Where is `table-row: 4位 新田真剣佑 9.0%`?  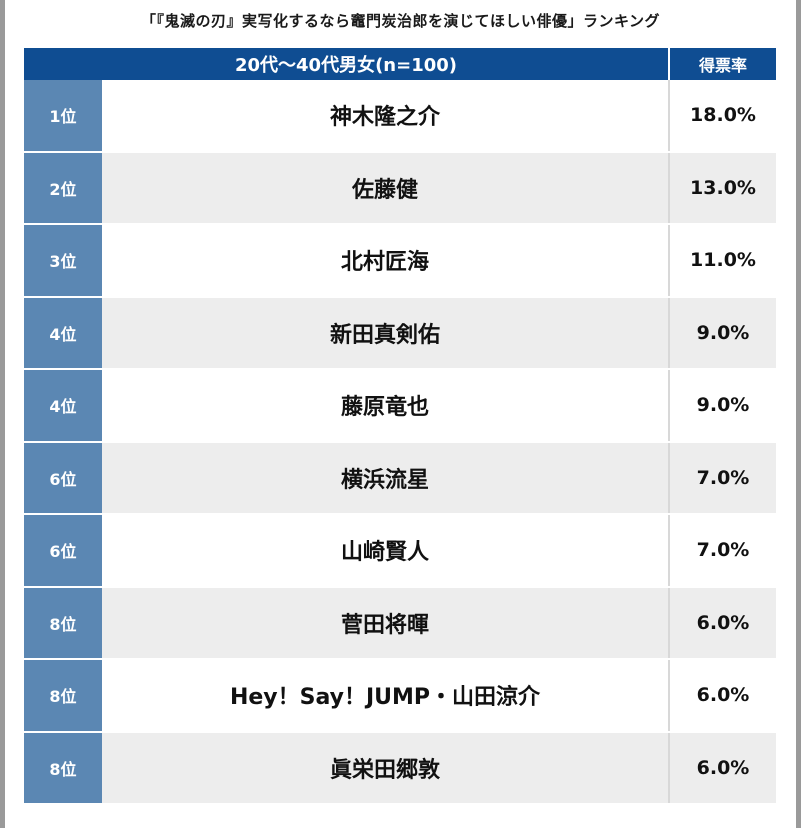 table-row: 4位 新田真剣佑 9.0% is located at coordinates (400, 333).